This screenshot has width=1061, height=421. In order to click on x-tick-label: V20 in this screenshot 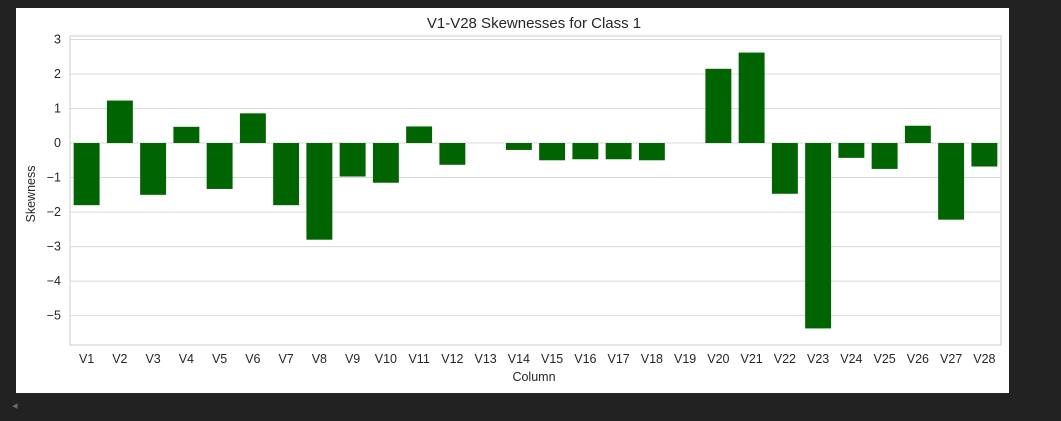, I will do `click(718, 359)`.